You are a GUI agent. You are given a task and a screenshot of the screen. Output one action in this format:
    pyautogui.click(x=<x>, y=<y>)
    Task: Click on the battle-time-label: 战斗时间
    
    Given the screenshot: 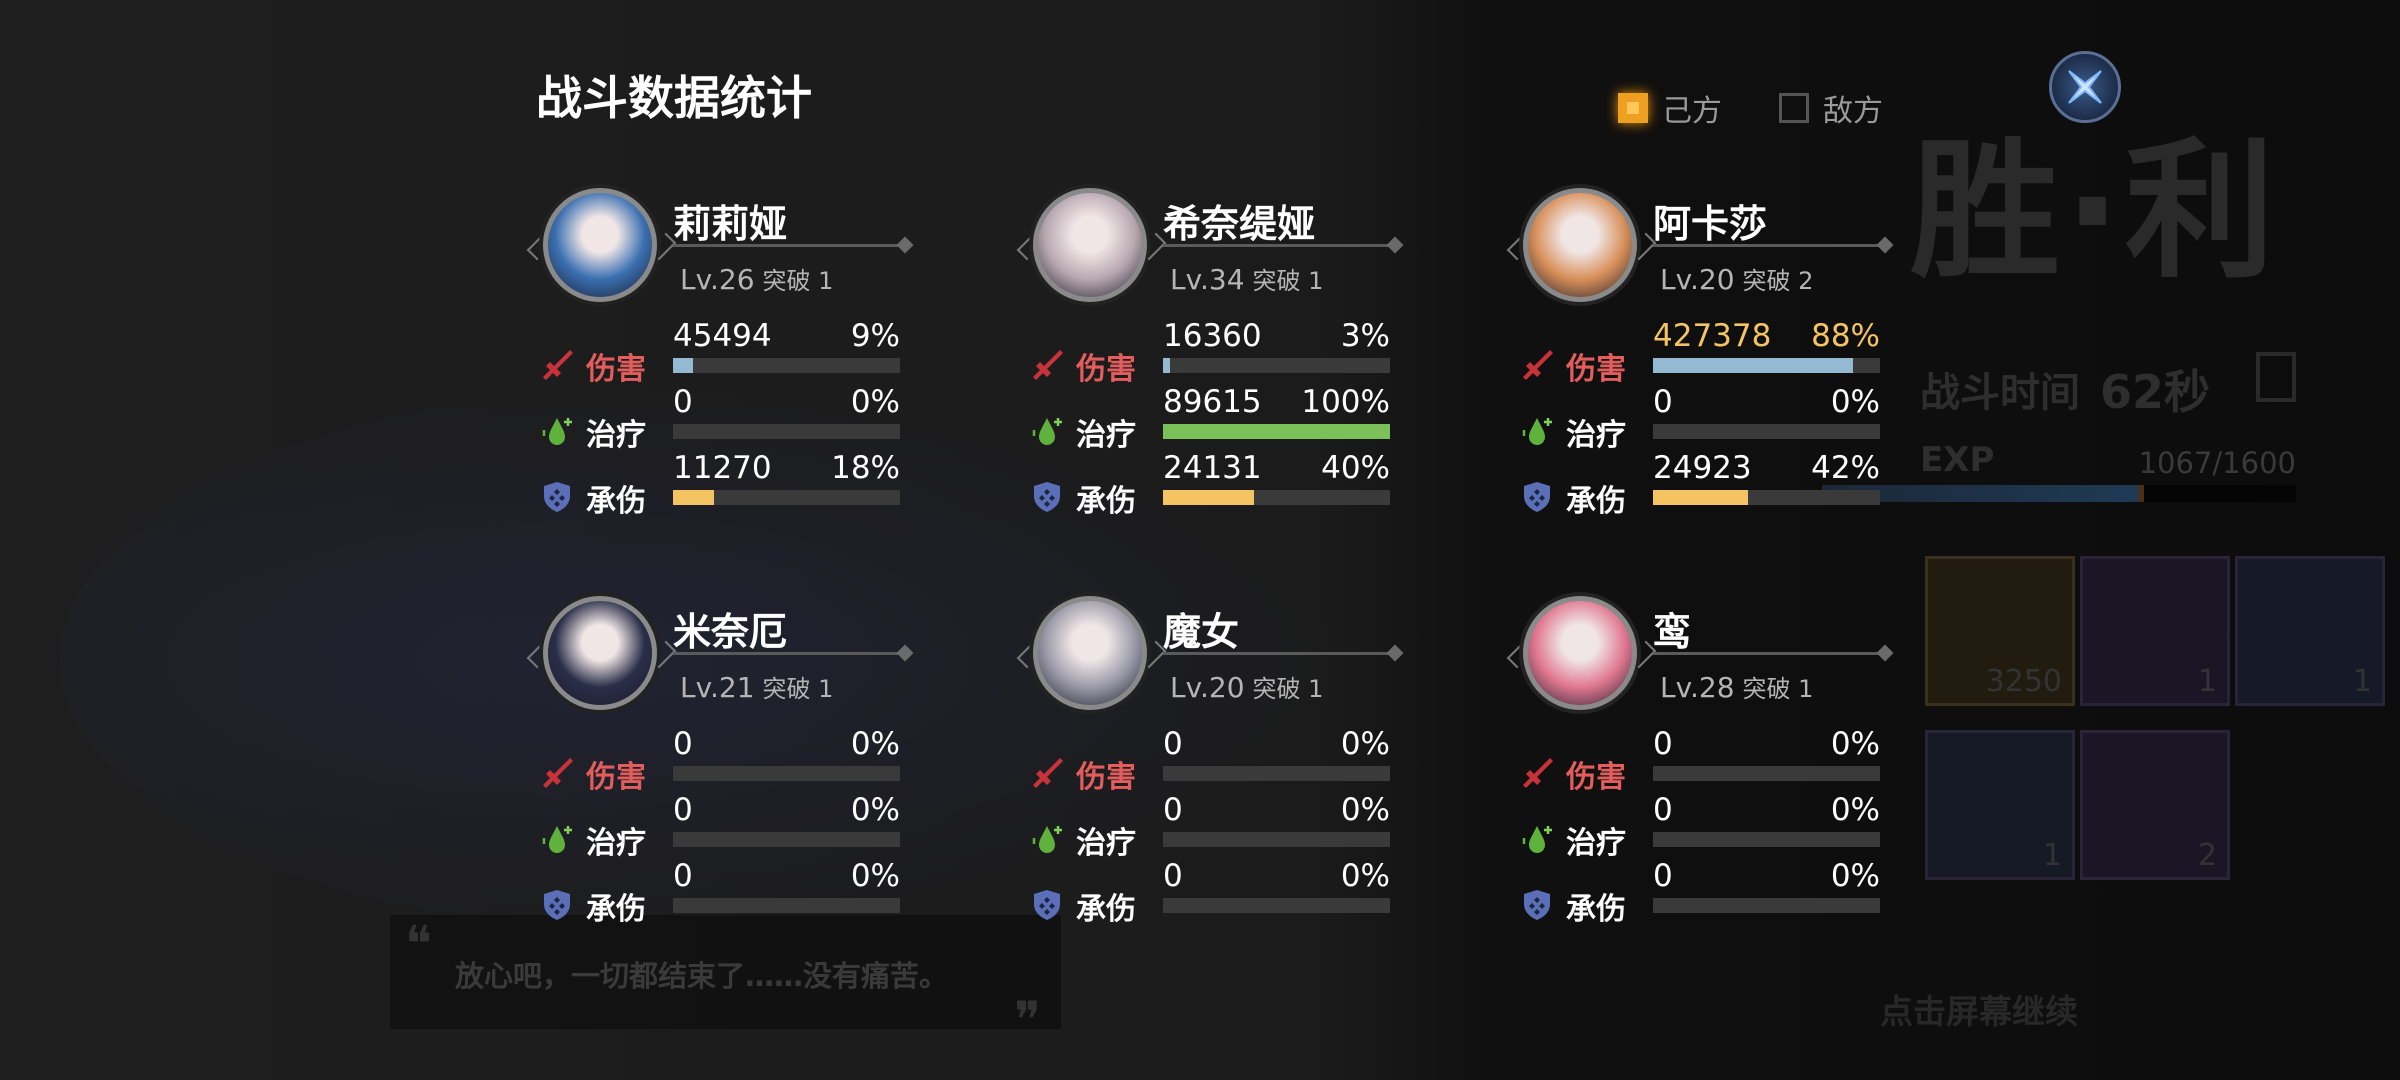 What is the action you would take?
    pyautogui.click(x=2000, y=393)
    